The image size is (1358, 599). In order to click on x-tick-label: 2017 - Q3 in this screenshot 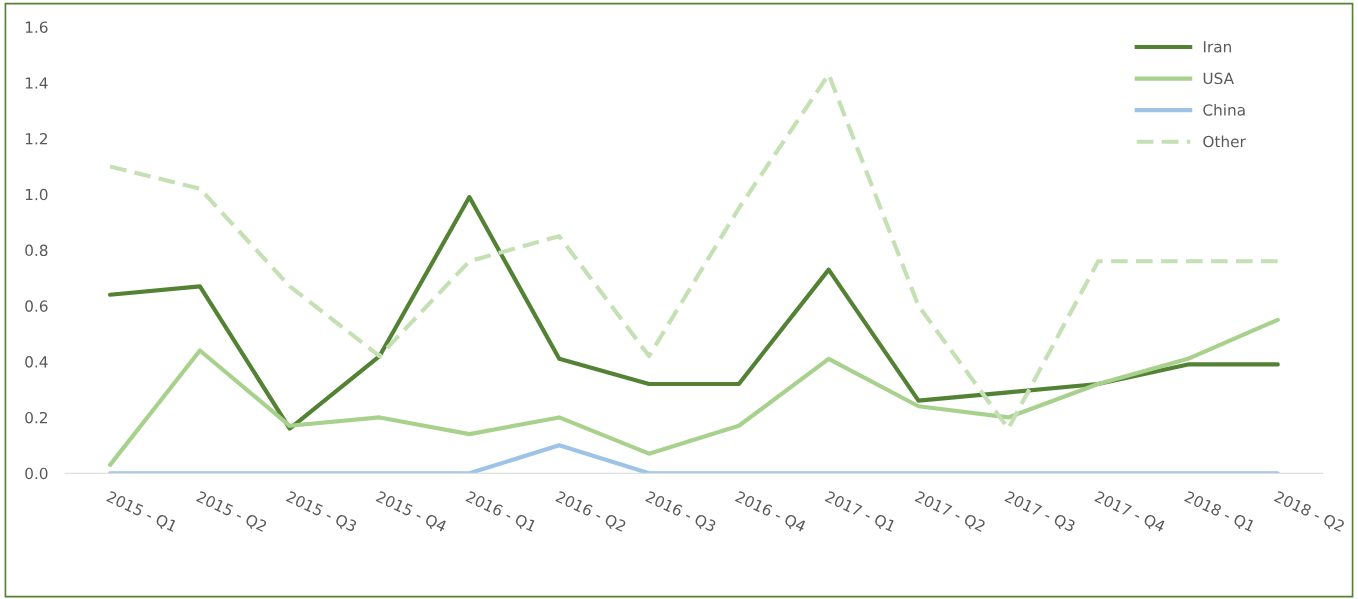, I will do `click(1039, 512)`.